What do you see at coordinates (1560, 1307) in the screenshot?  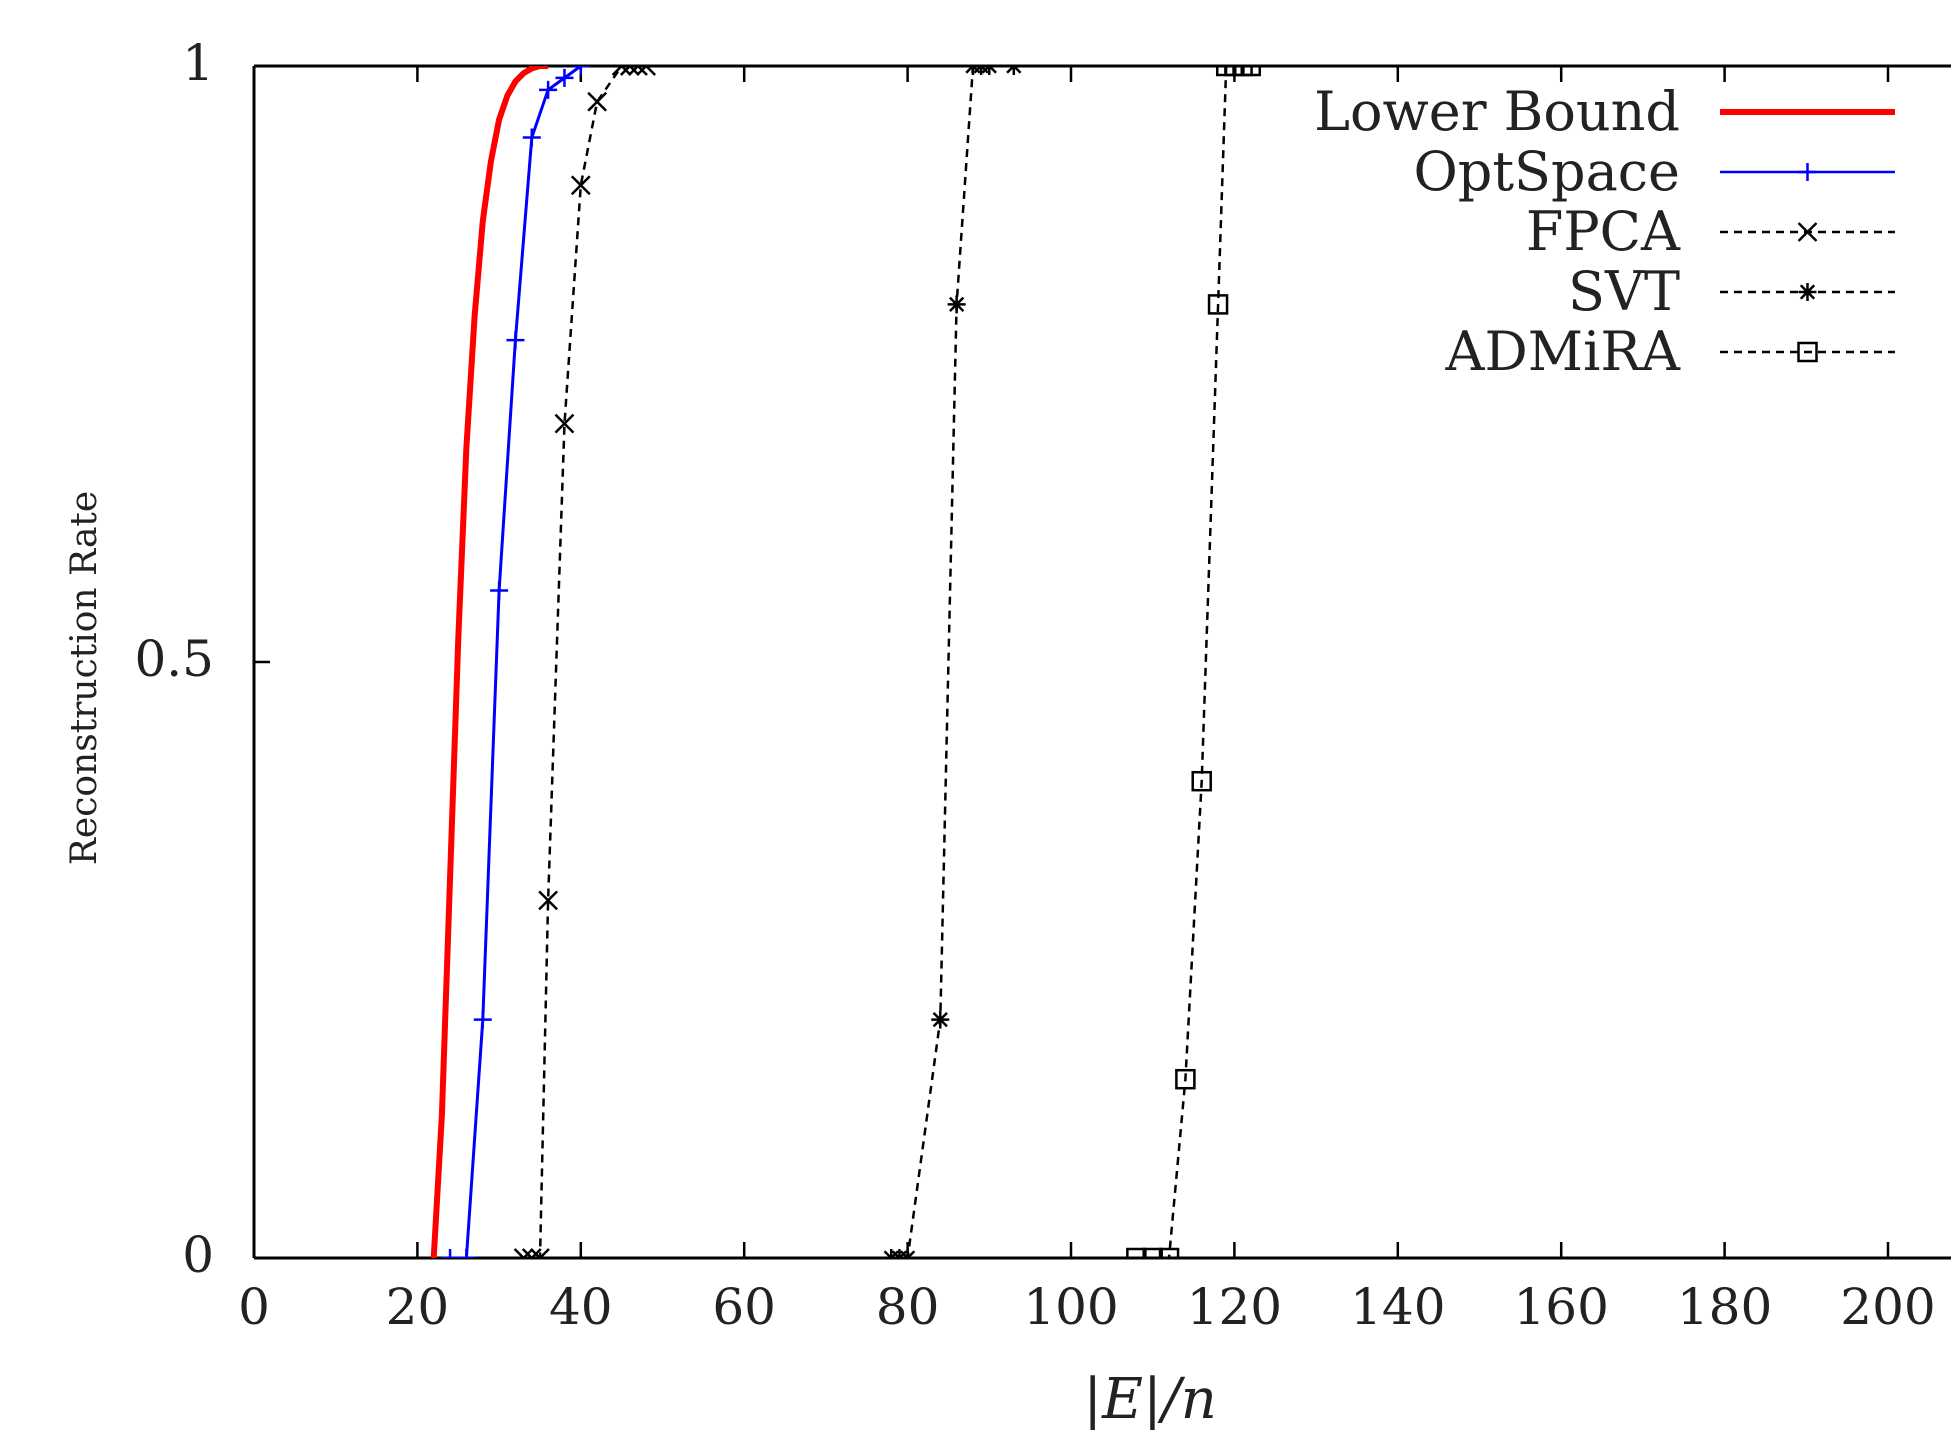 I see `x-tick-label: 160` at bounding box center [1560, 1307].